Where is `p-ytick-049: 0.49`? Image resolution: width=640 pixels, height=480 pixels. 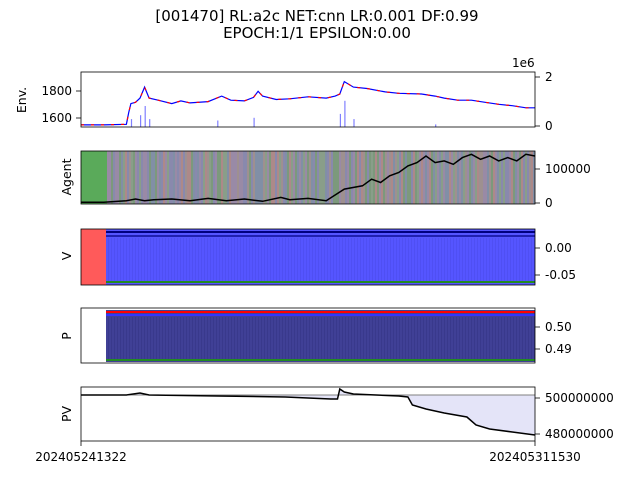
p-ytick-049: 0.49 is located at coordinates (558, 349).